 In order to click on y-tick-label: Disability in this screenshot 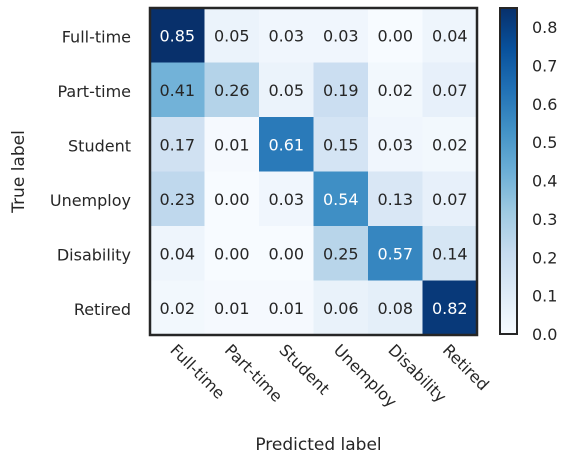, I will do `click(94, 254)`.